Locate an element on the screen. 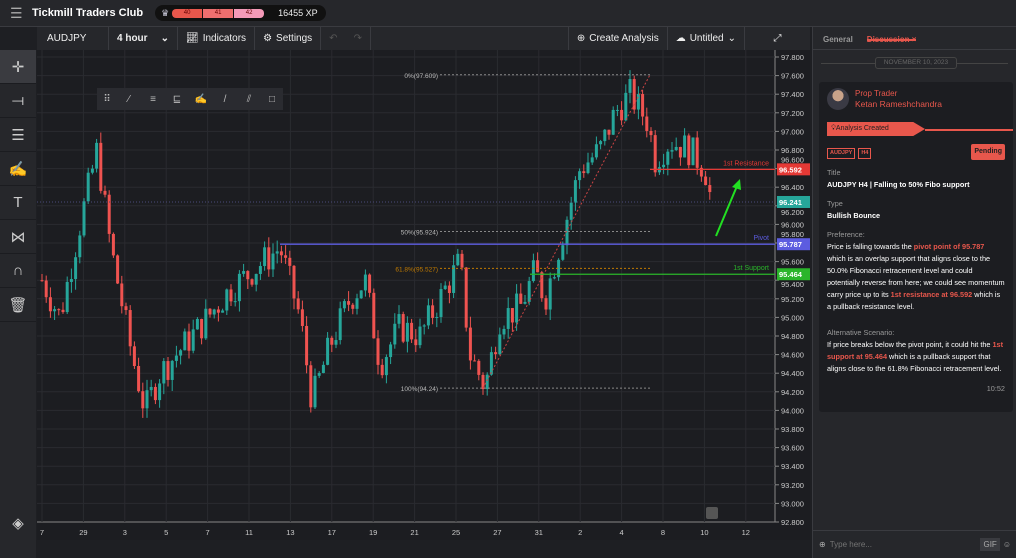 Image resolution: width=1016 pixels, height=558 pixels. author-name: Ketan Rameshchandra is located at coordinates (898, 104).